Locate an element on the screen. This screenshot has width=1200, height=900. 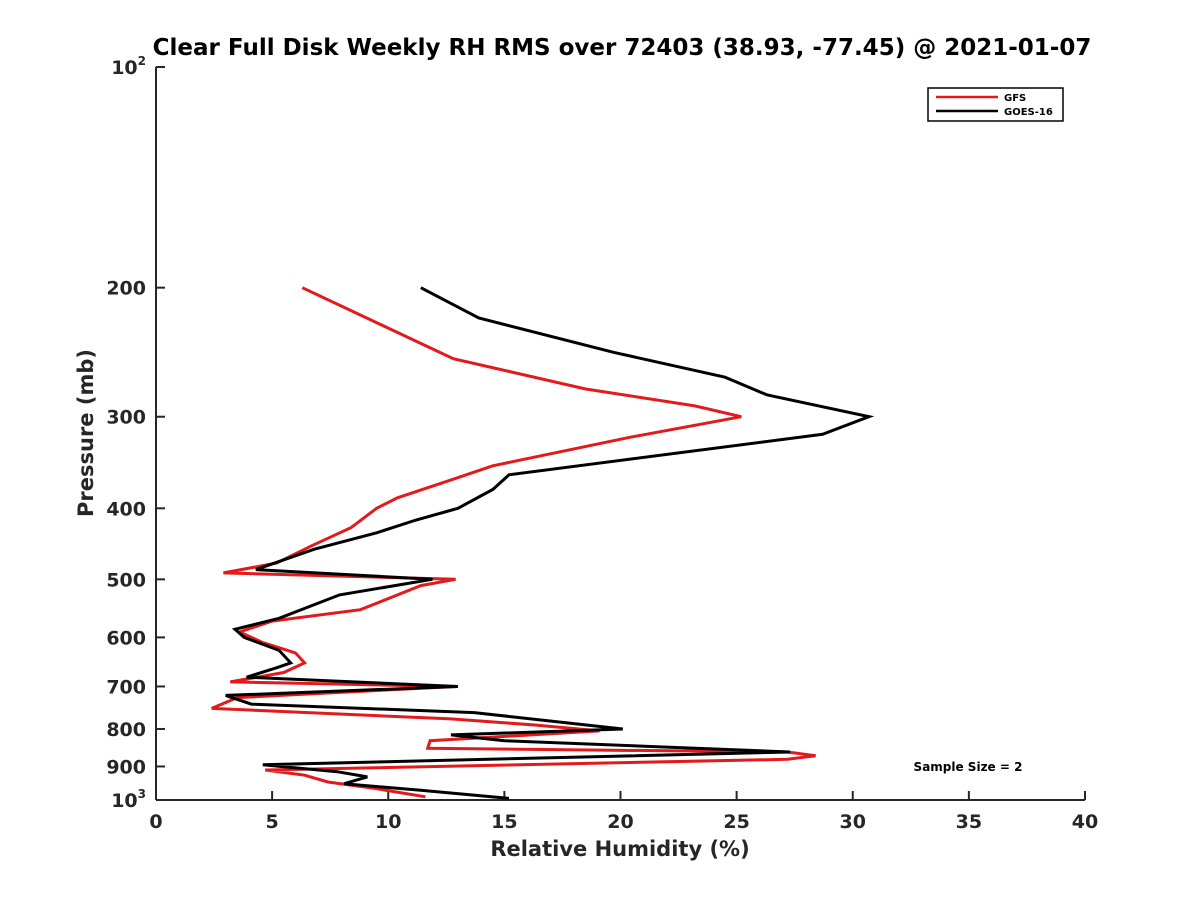
y-tick-label: 600 is located at coordinates (126, 638).